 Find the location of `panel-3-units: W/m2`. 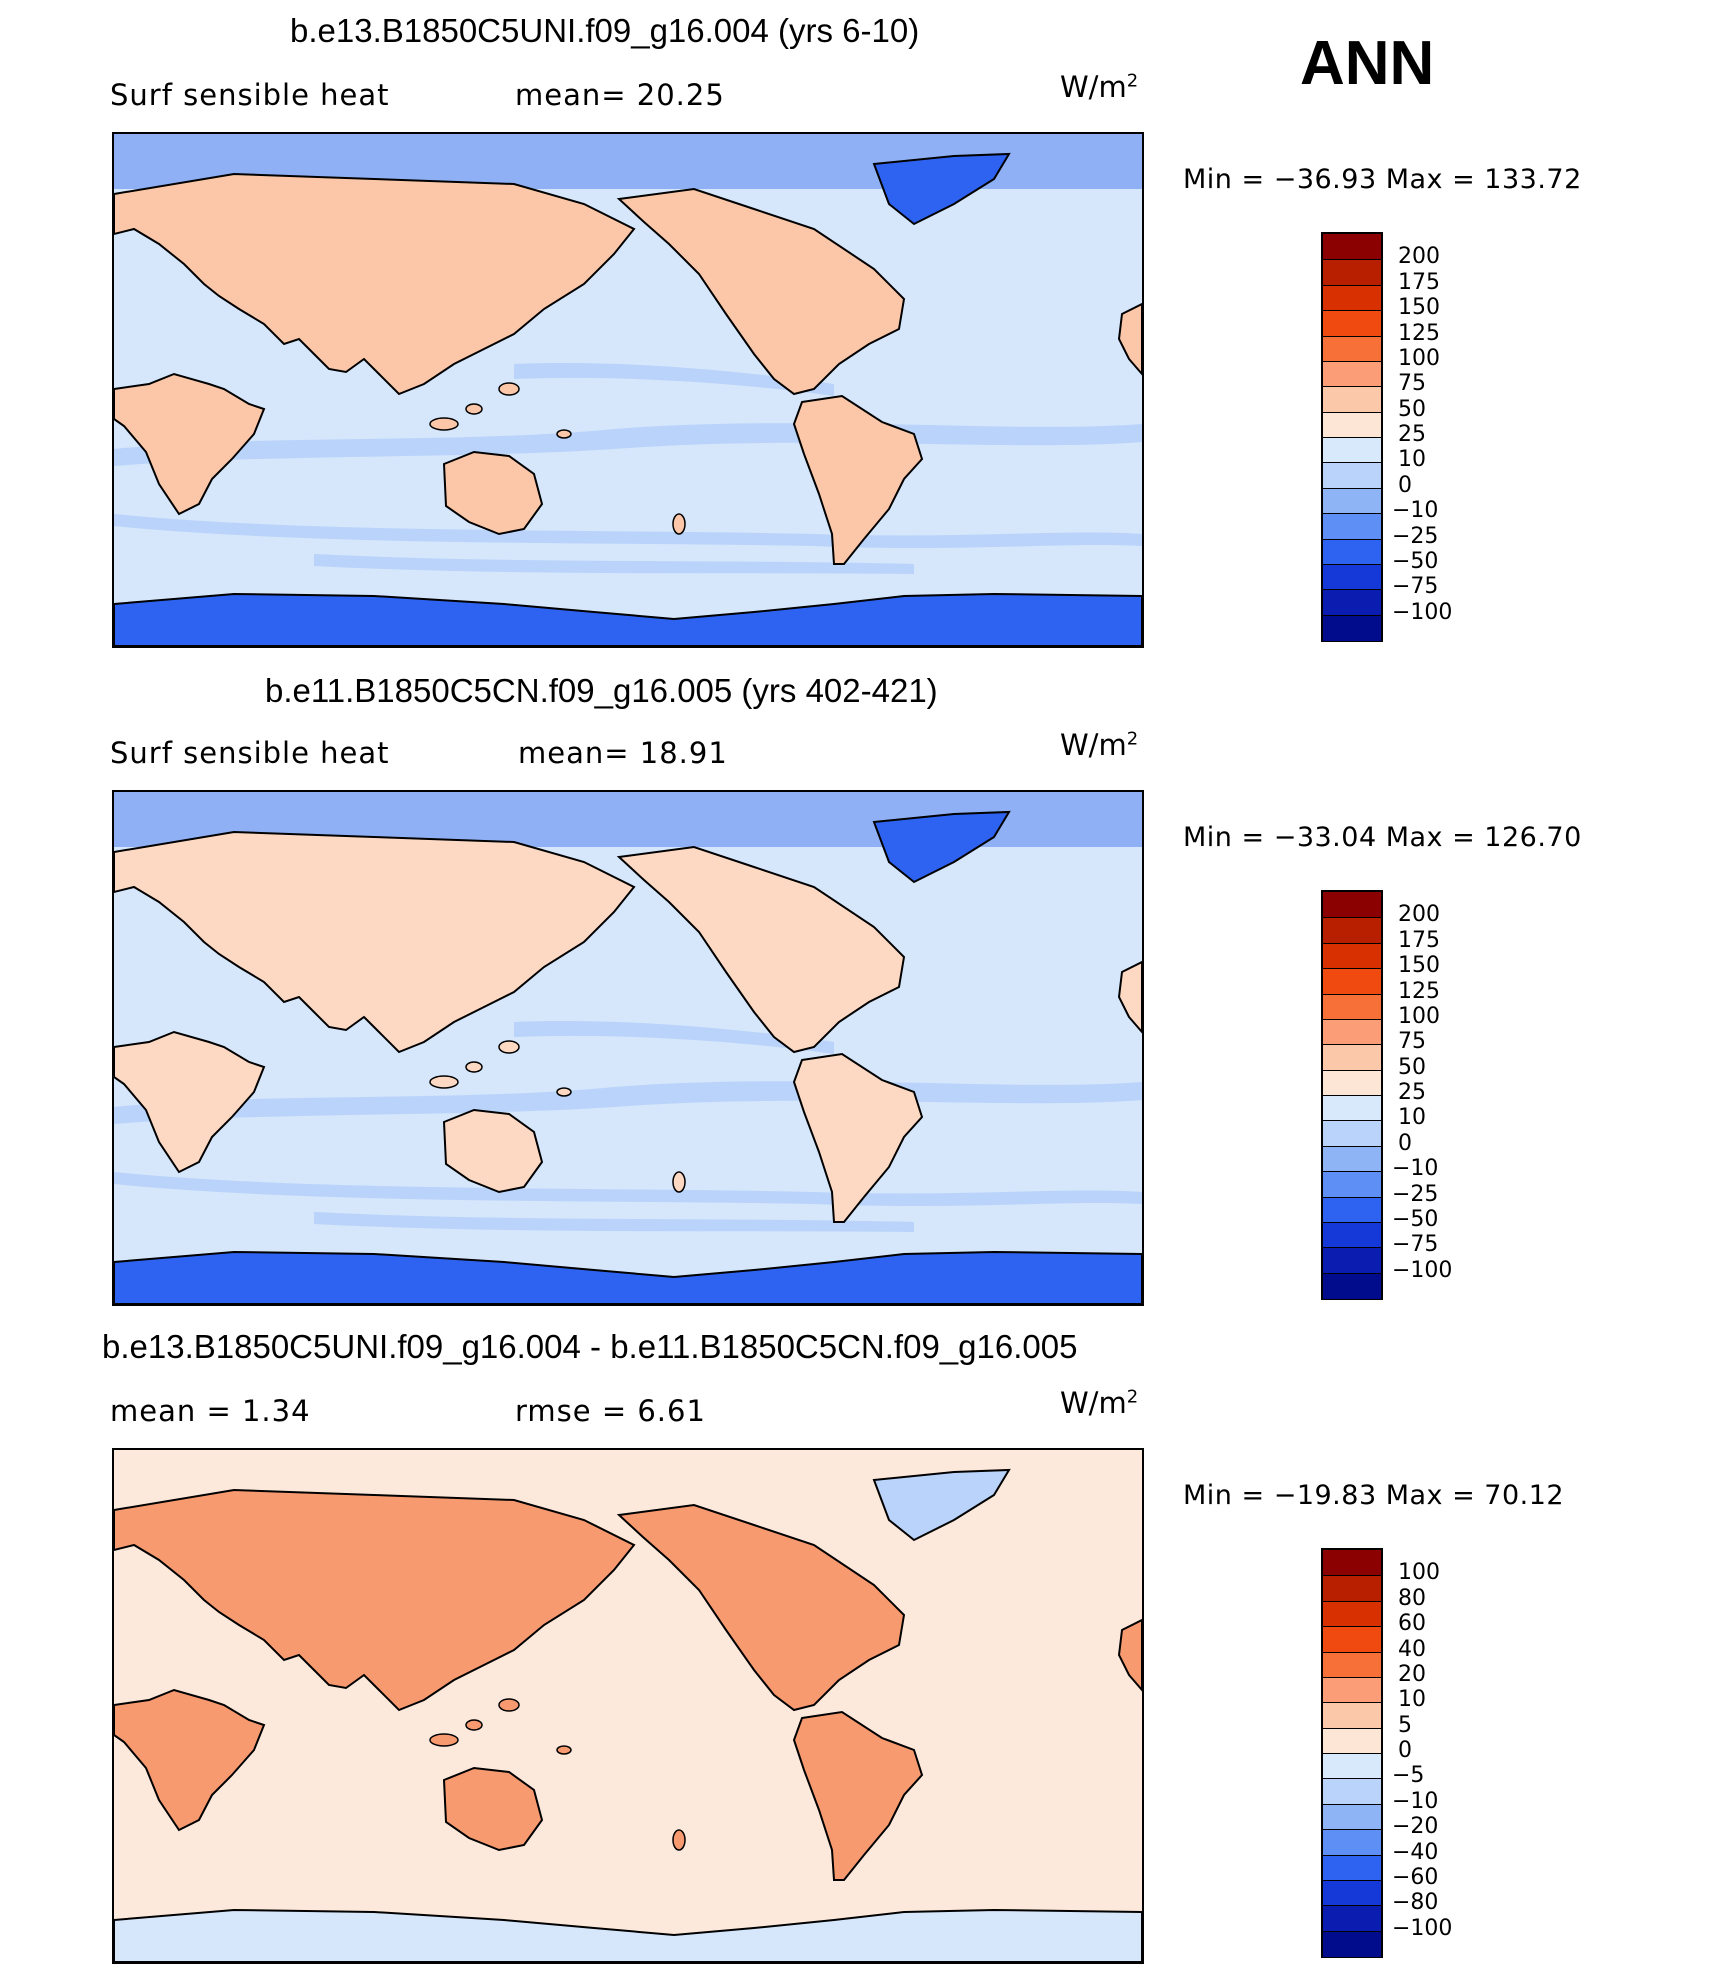

panel-3-units: W/m2 is located at coordinates (1099, 1403).